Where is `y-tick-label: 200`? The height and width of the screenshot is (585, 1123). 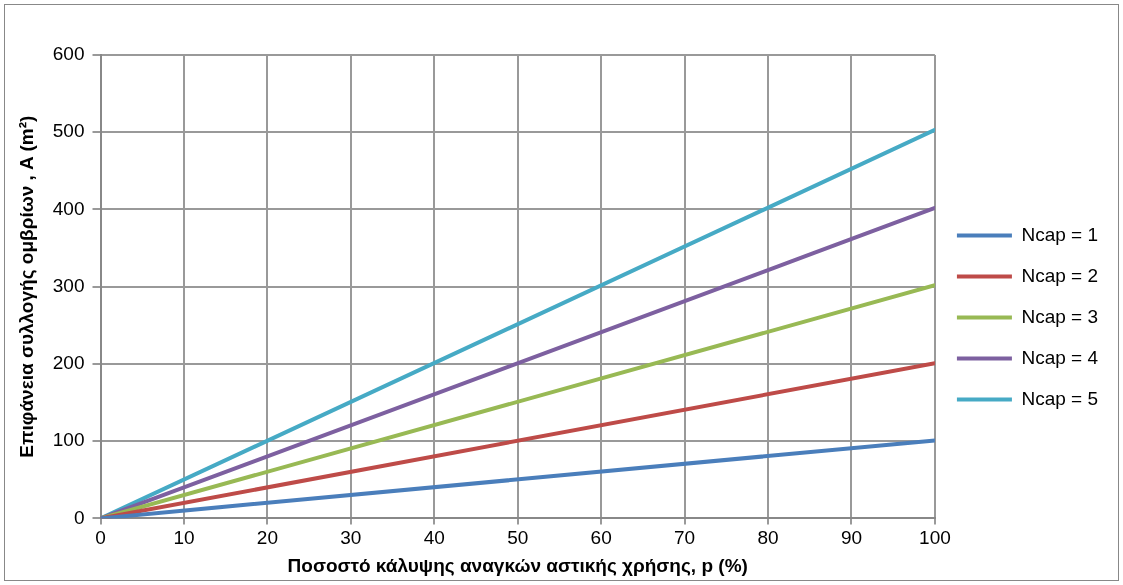
y-tick-label: 200 is located at coordinates (68, 363).